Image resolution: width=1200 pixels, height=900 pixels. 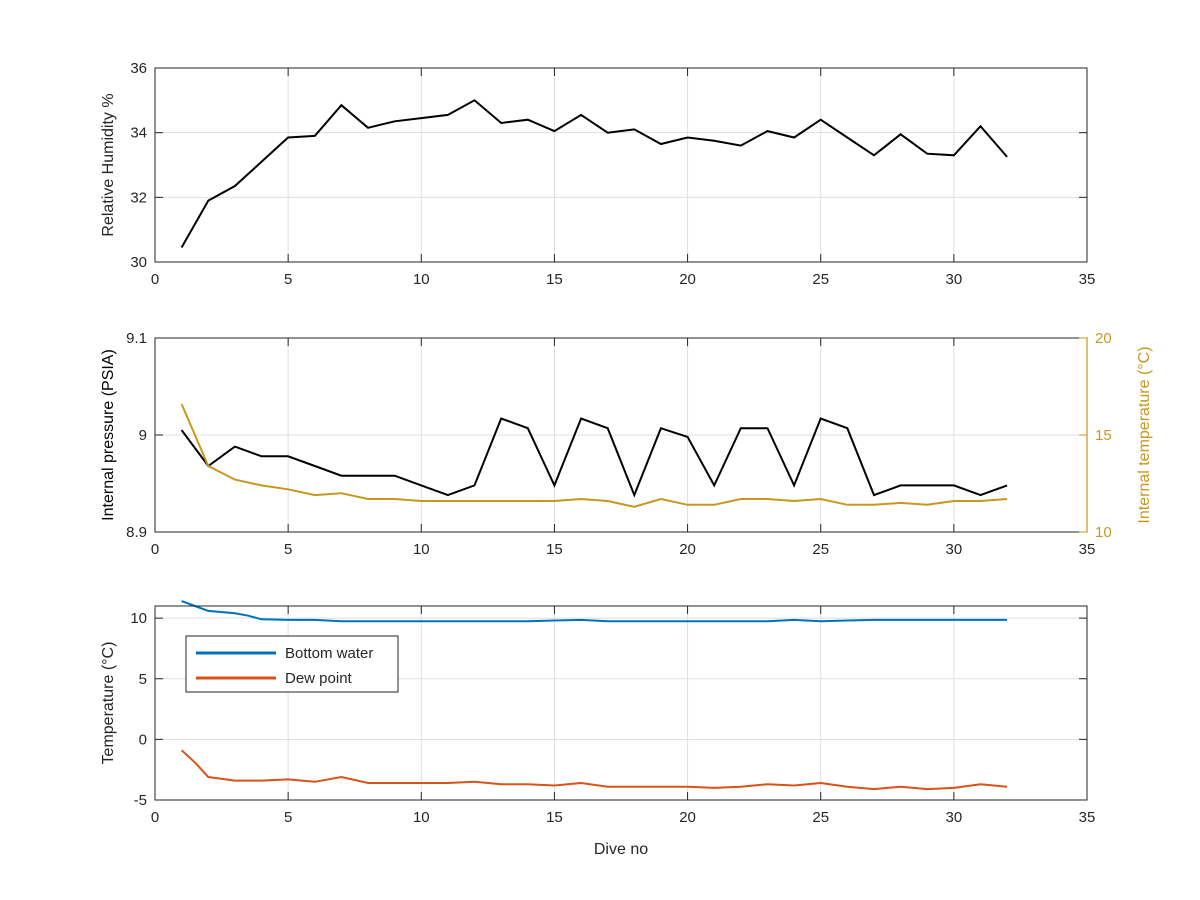 I want to click on y-tick-label: 30, so click(x=138, y=262).